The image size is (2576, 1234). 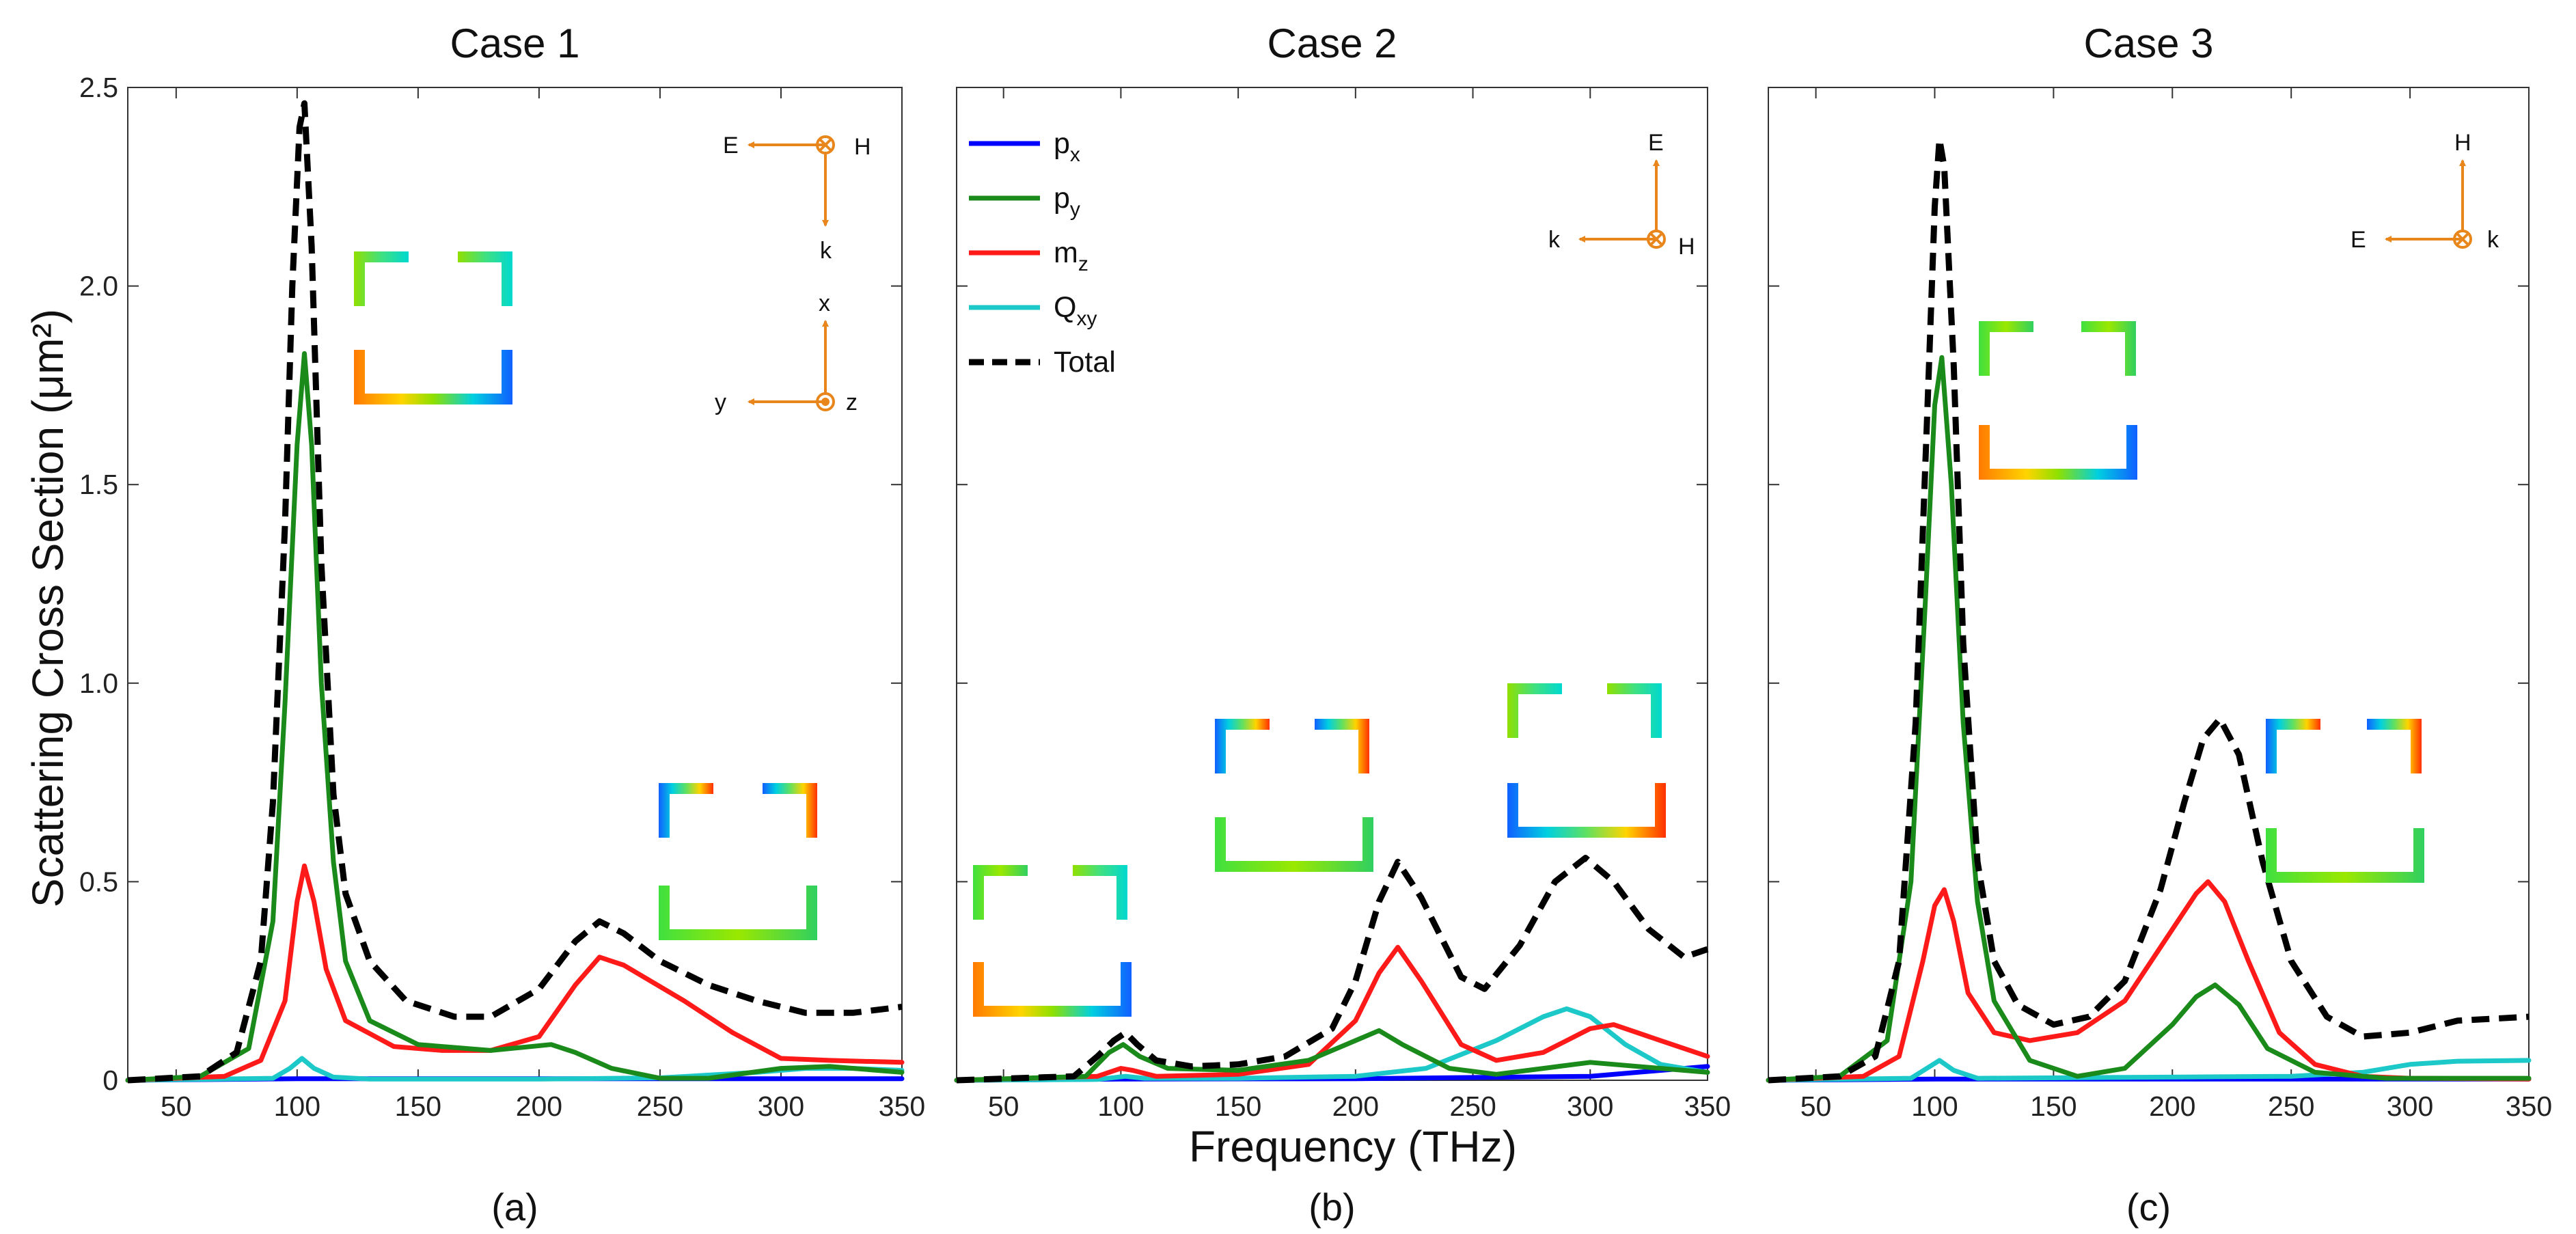 I want to click on field-inset-case-2-a, so click(x=1052, y=941).